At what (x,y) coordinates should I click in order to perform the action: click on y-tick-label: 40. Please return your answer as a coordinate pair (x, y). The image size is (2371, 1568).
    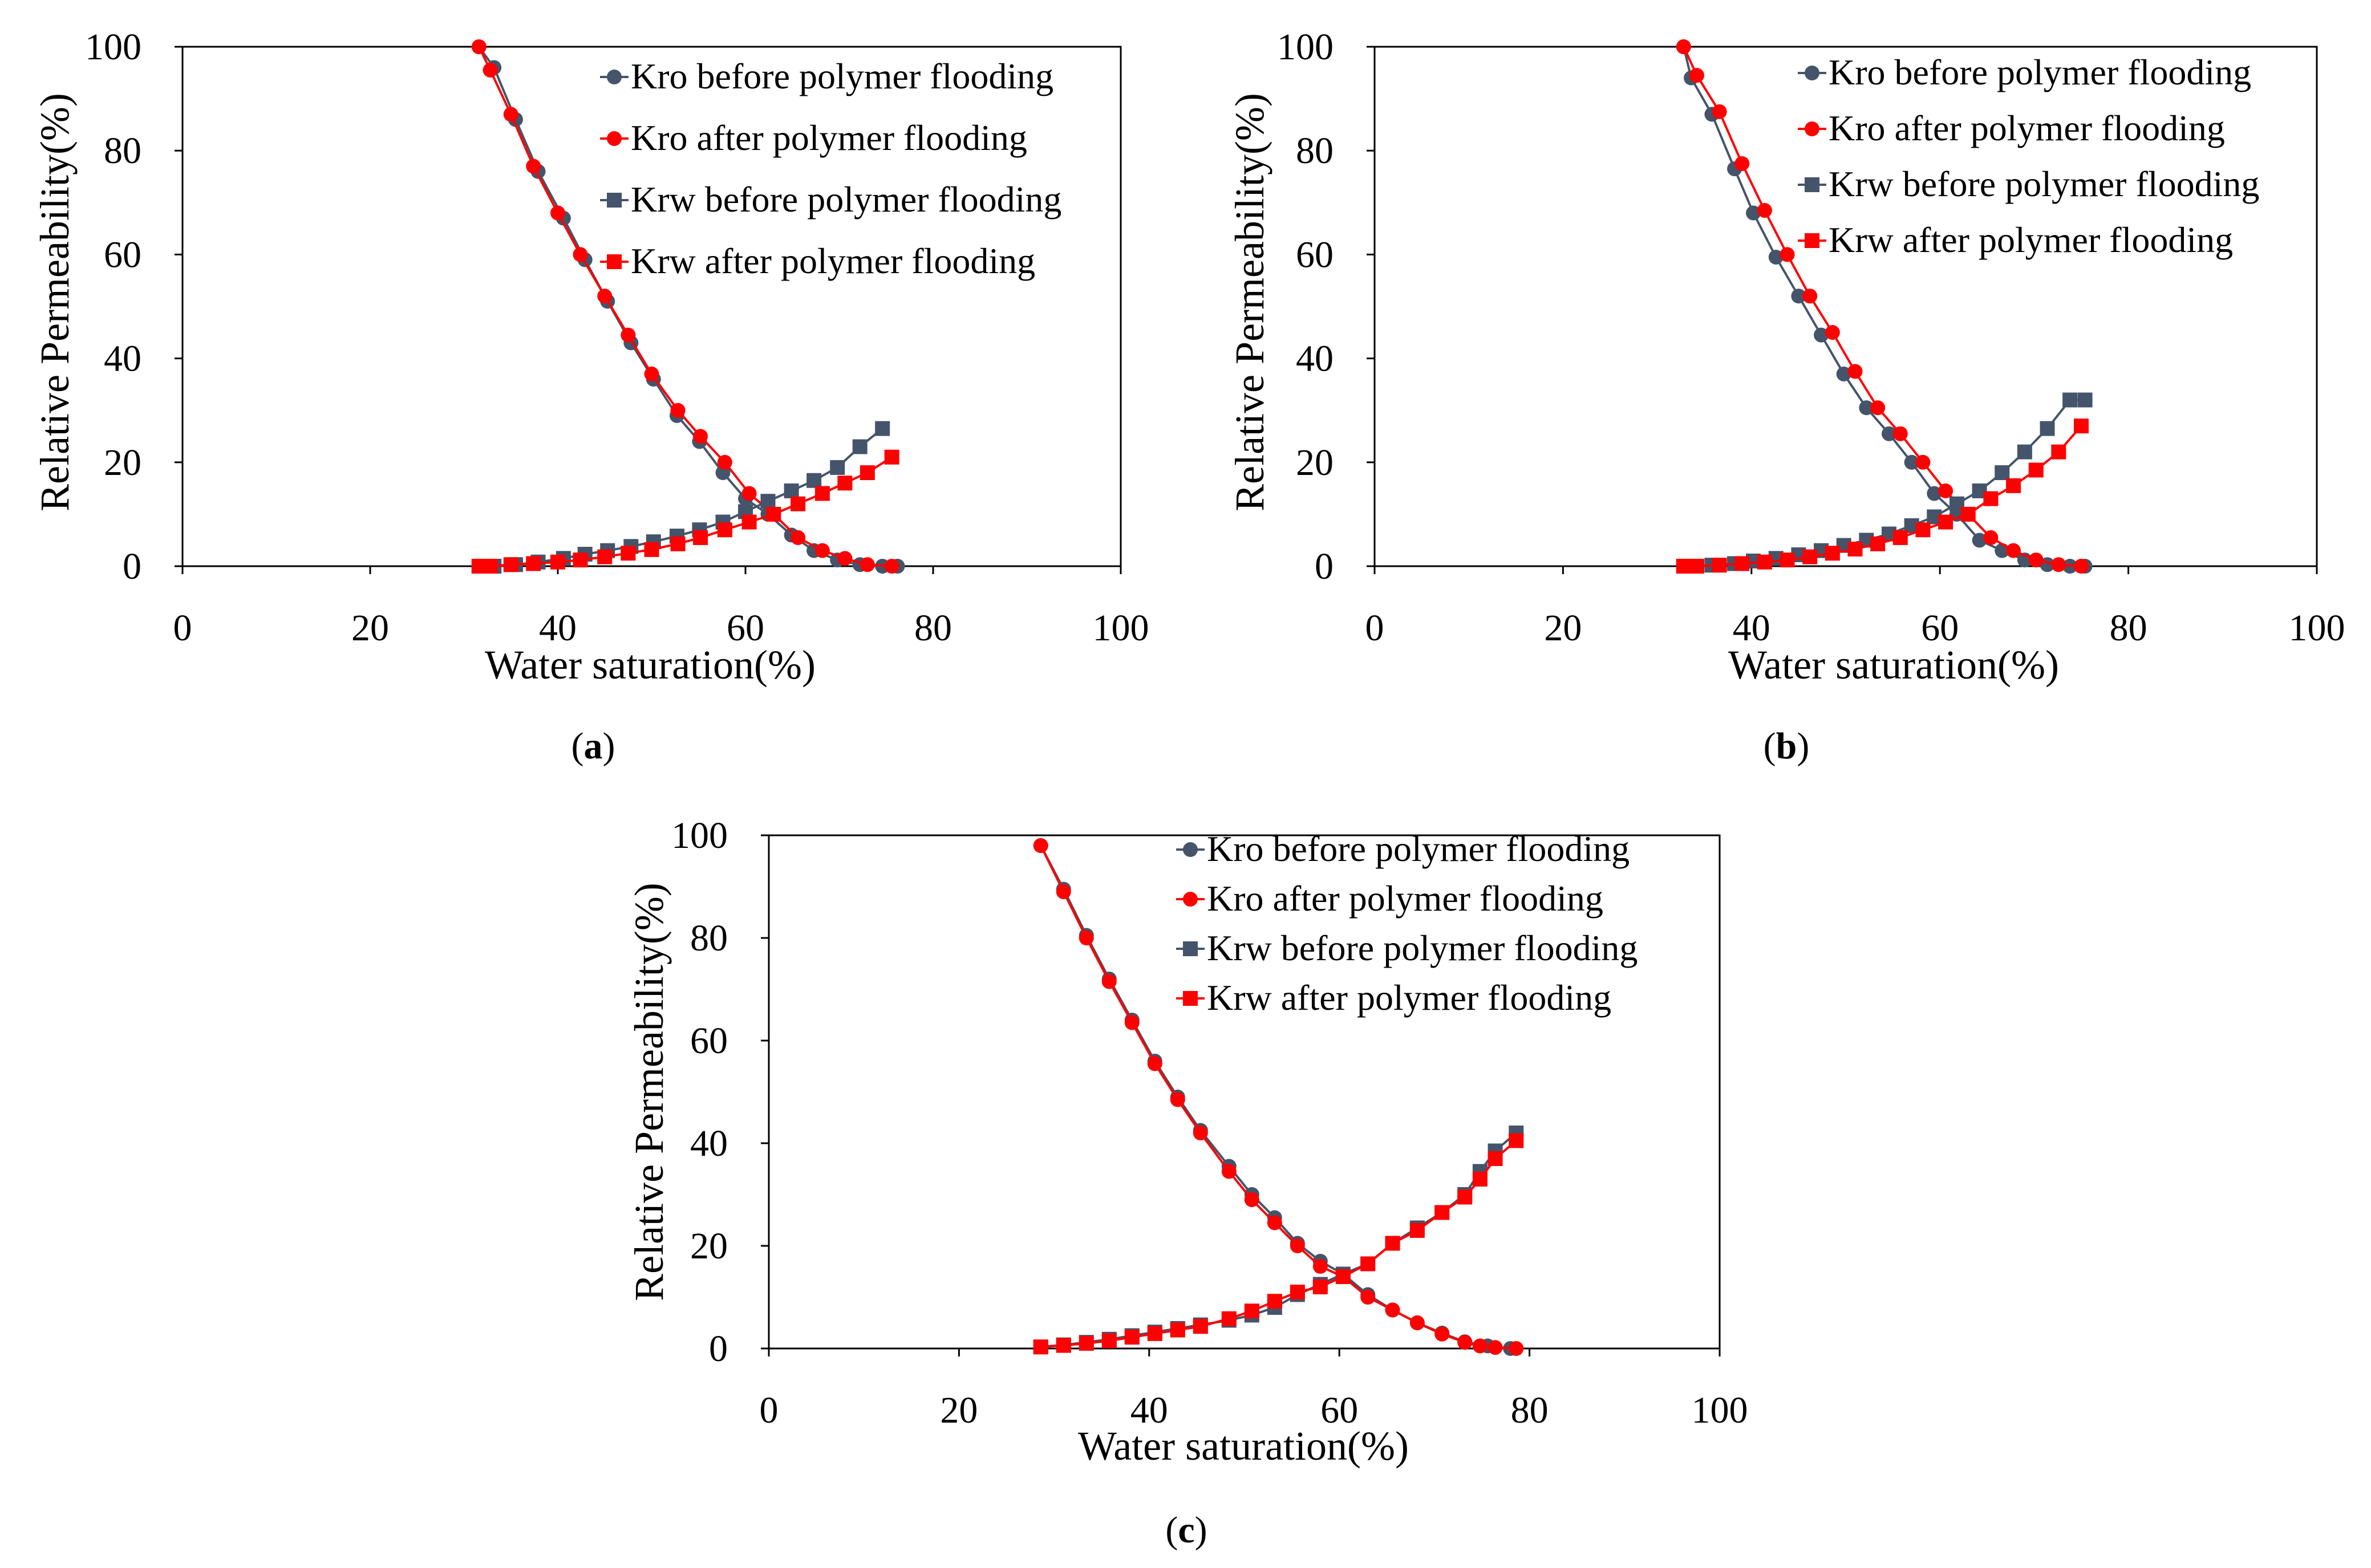
    Looking at the image, I should click on (123, 359).